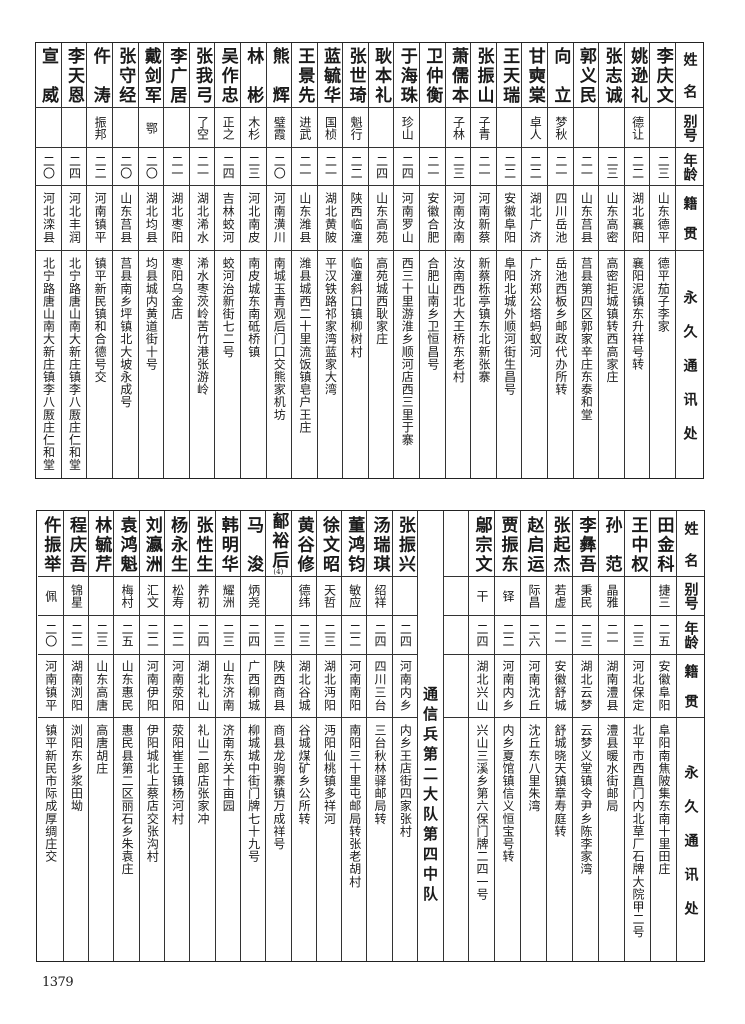 The width and height of the screenshot is (745, 1024). I want to click on person-address: 北宁路唐山南大新庄镇李八厫庄仁和堂, so click(48, 364).